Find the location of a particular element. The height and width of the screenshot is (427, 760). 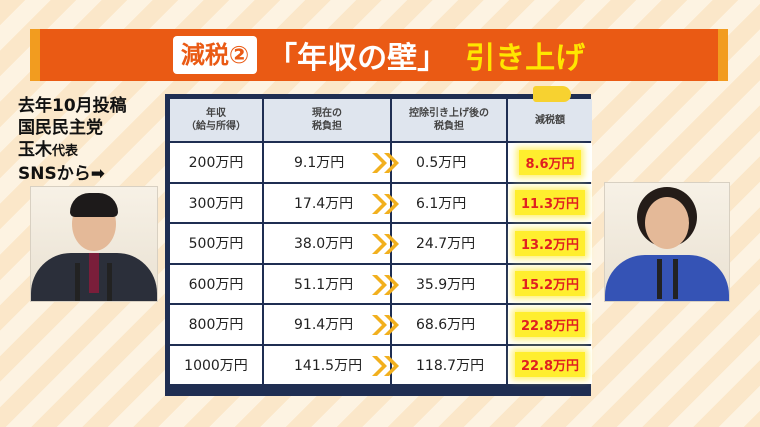

row-5-reduction-value: 22.8万円 is located at coordinates (550, 324).